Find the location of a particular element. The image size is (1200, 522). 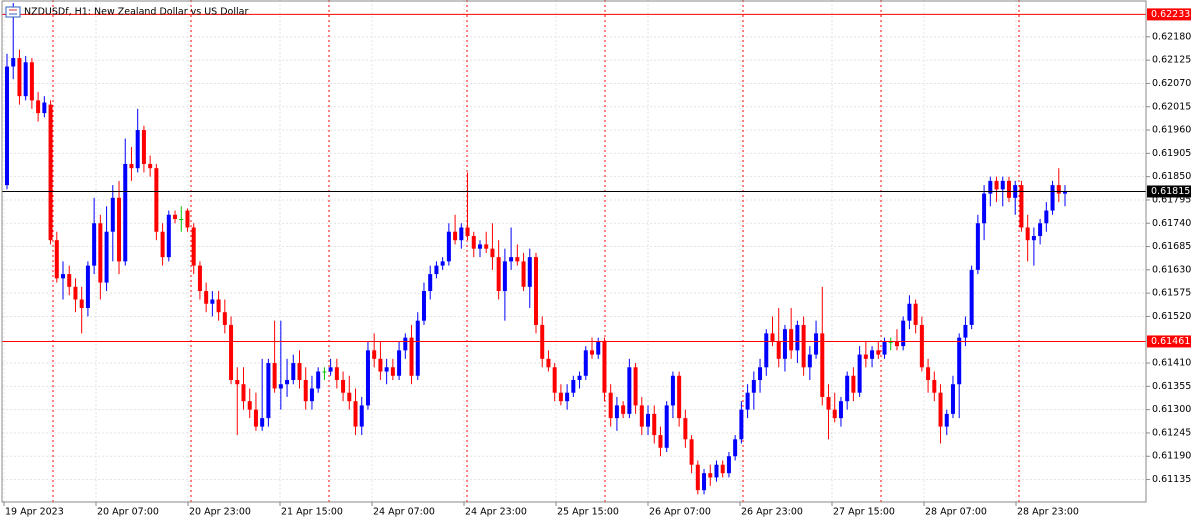

y-tick-label: 0.61190 is located at coordinates (1171, 456).